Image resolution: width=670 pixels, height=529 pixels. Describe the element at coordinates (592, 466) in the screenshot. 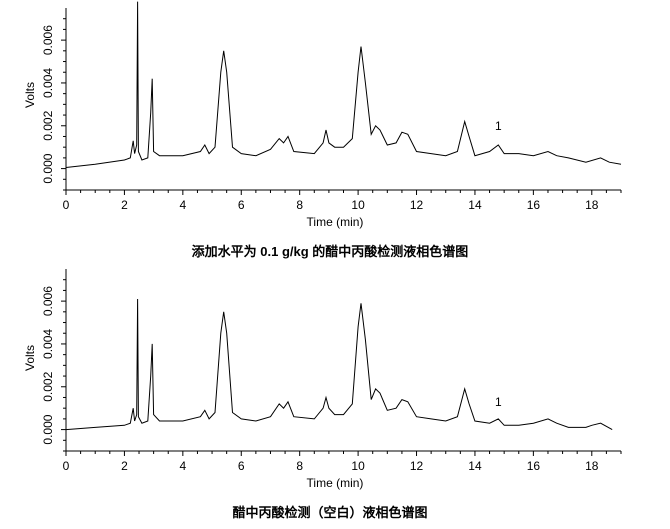

I see `x-tick-label-bottom: 18` at that location.